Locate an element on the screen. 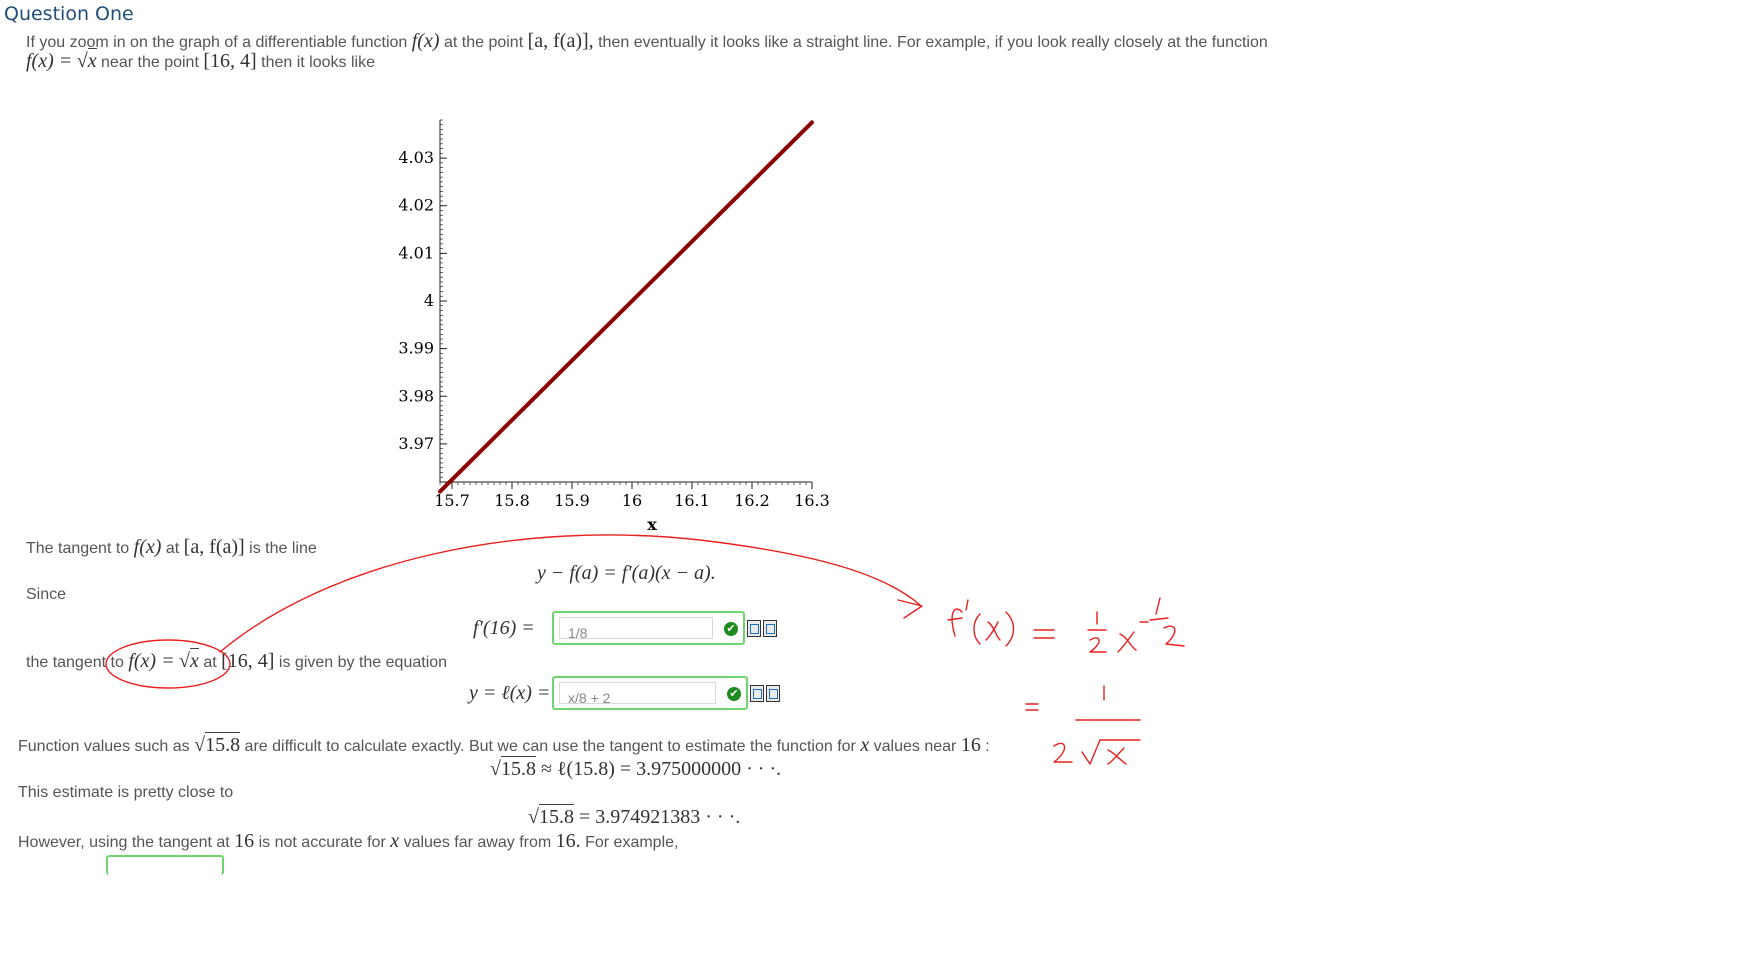 Image resolution: width=1746 pixels, height=960 pixels. line-eq-label: y = ℓ(x) = is located at coordinates (510, 693).